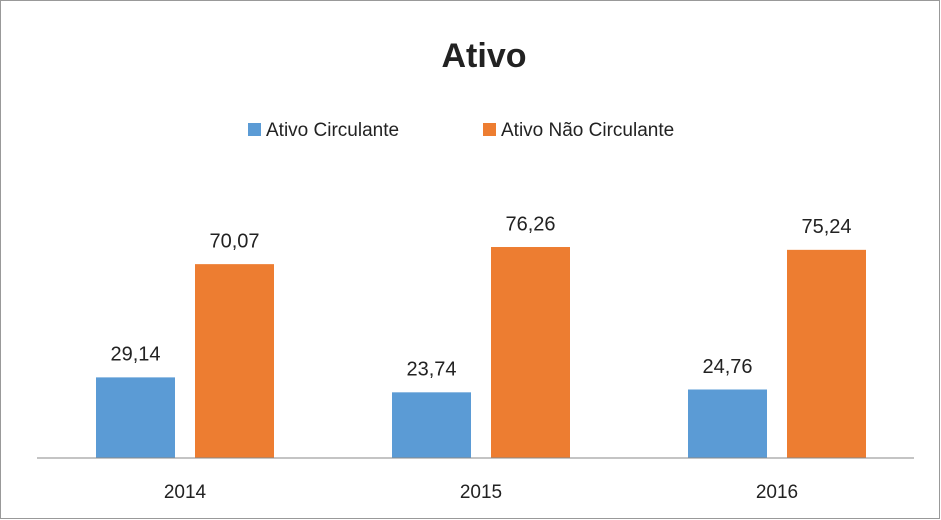  What do you see at coordinates (777, 492) in the screenshot?
I see `x-tick-label: 2016` at bounding box center [777, 492].